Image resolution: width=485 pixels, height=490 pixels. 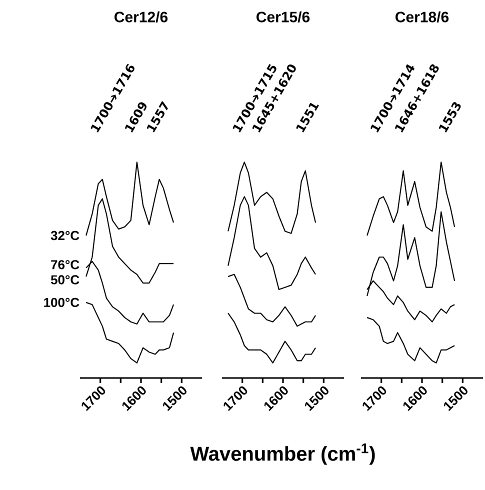 I want to click on series-label: 100°C, so click(x=62, y=303).